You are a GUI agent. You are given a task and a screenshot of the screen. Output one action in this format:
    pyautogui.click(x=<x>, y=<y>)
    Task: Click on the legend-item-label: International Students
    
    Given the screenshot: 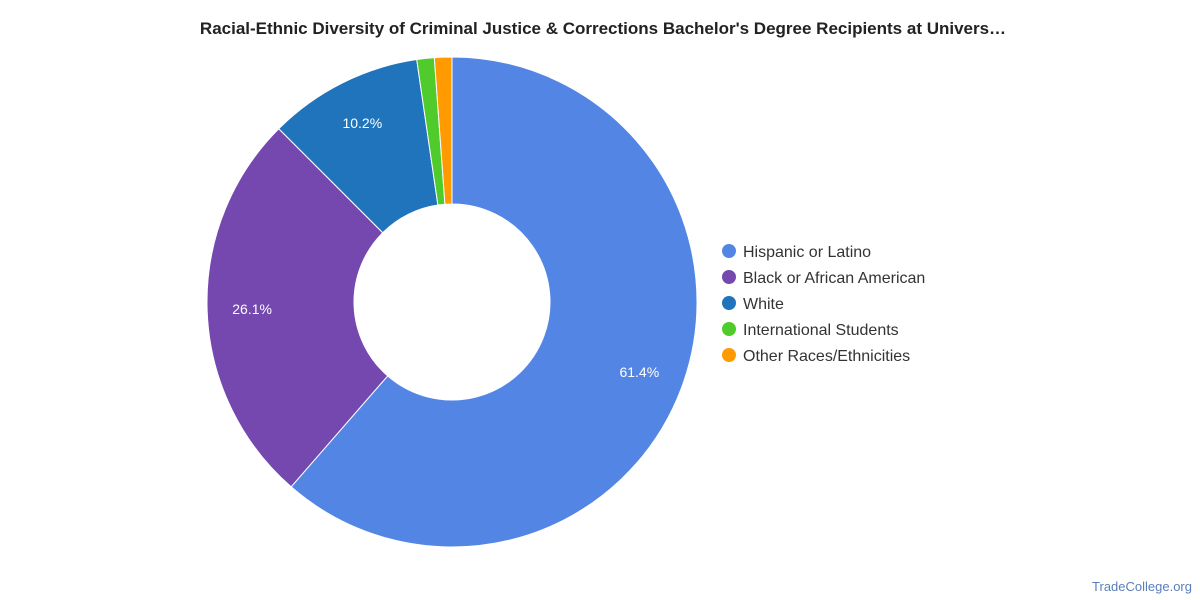 What is the action you would take?
    pyautogui.click(x=821, y=330)
    